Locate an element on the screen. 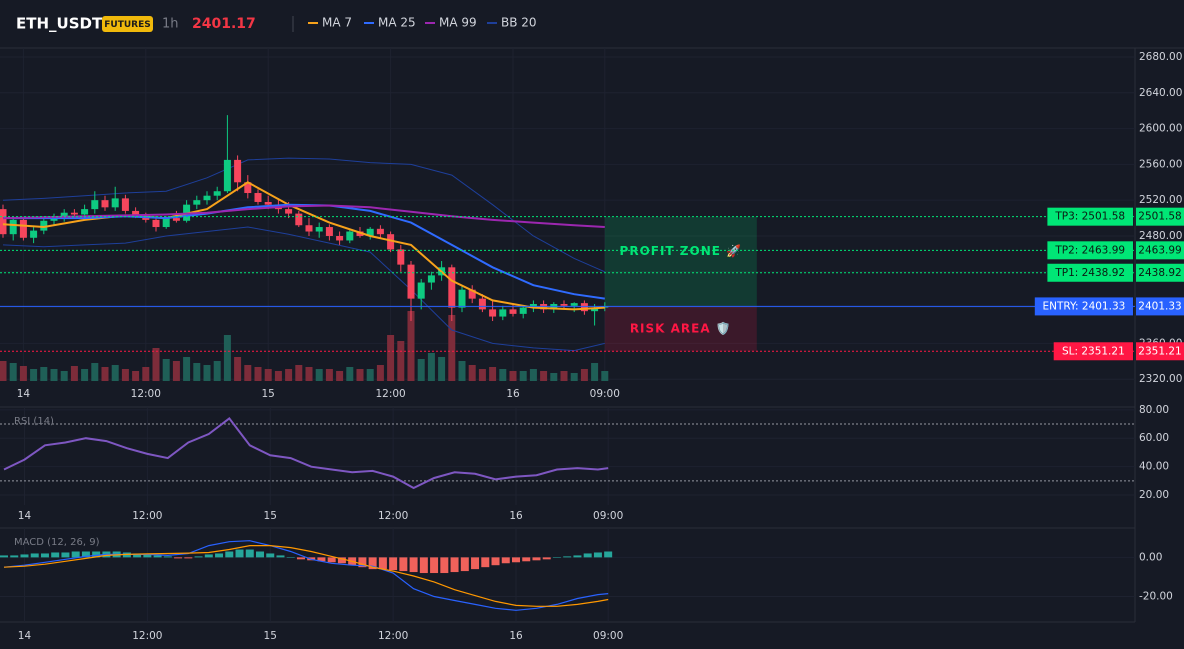 The image size is (1184, 649). x-tick-label: 09:00 is located at coordinates (605, 394).